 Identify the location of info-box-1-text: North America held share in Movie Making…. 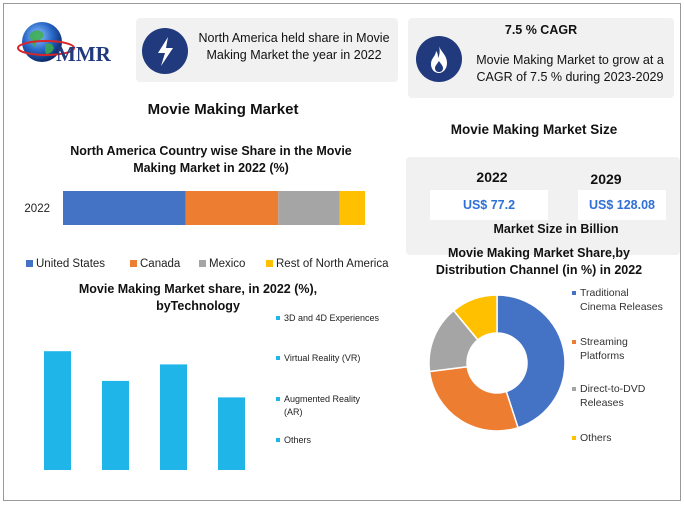
(294, 46).